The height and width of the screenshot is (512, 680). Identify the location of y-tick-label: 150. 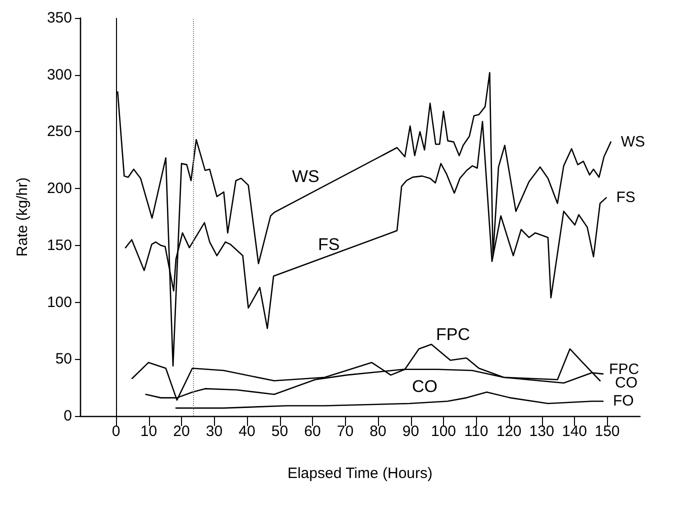
(59, 245).